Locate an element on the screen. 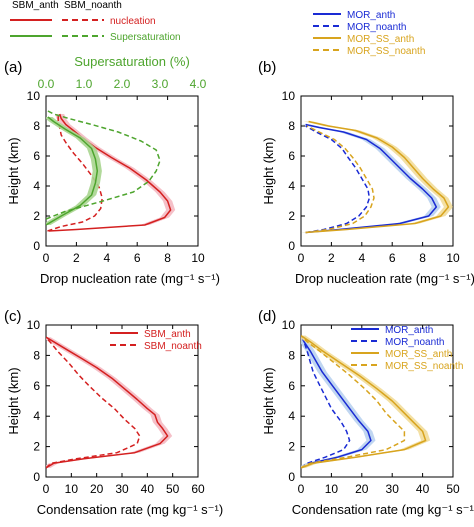  series-line-mor-anth is located at coordinates (336, 402).